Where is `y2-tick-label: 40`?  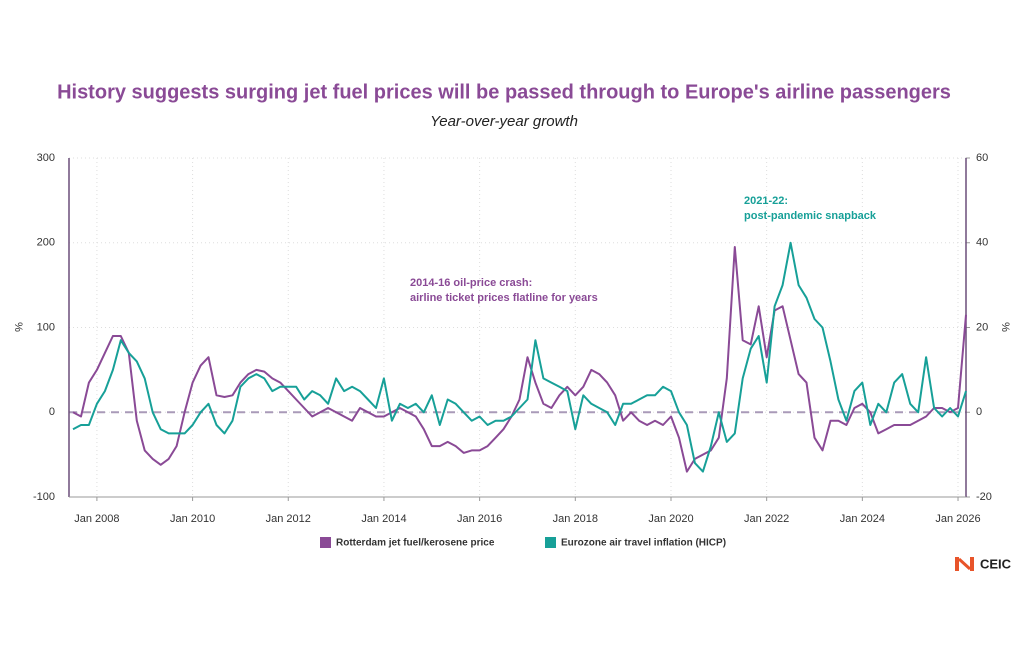 y2-tick-label: 40 is located at coordinates (982, 243).